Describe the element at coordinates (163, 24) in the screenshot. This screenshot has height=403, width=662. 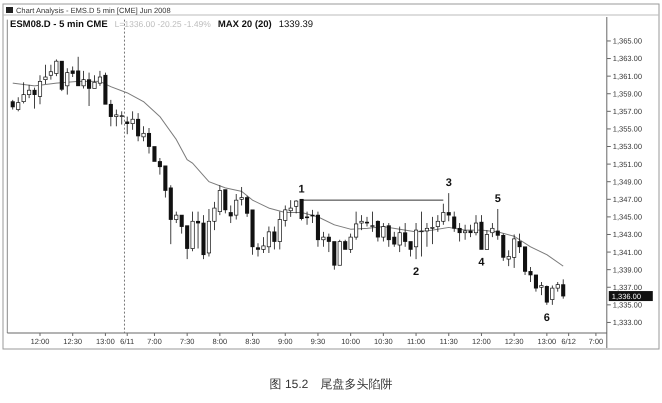
I see `annotation: L=1336.00 -20.25 -1.49%` at that location.